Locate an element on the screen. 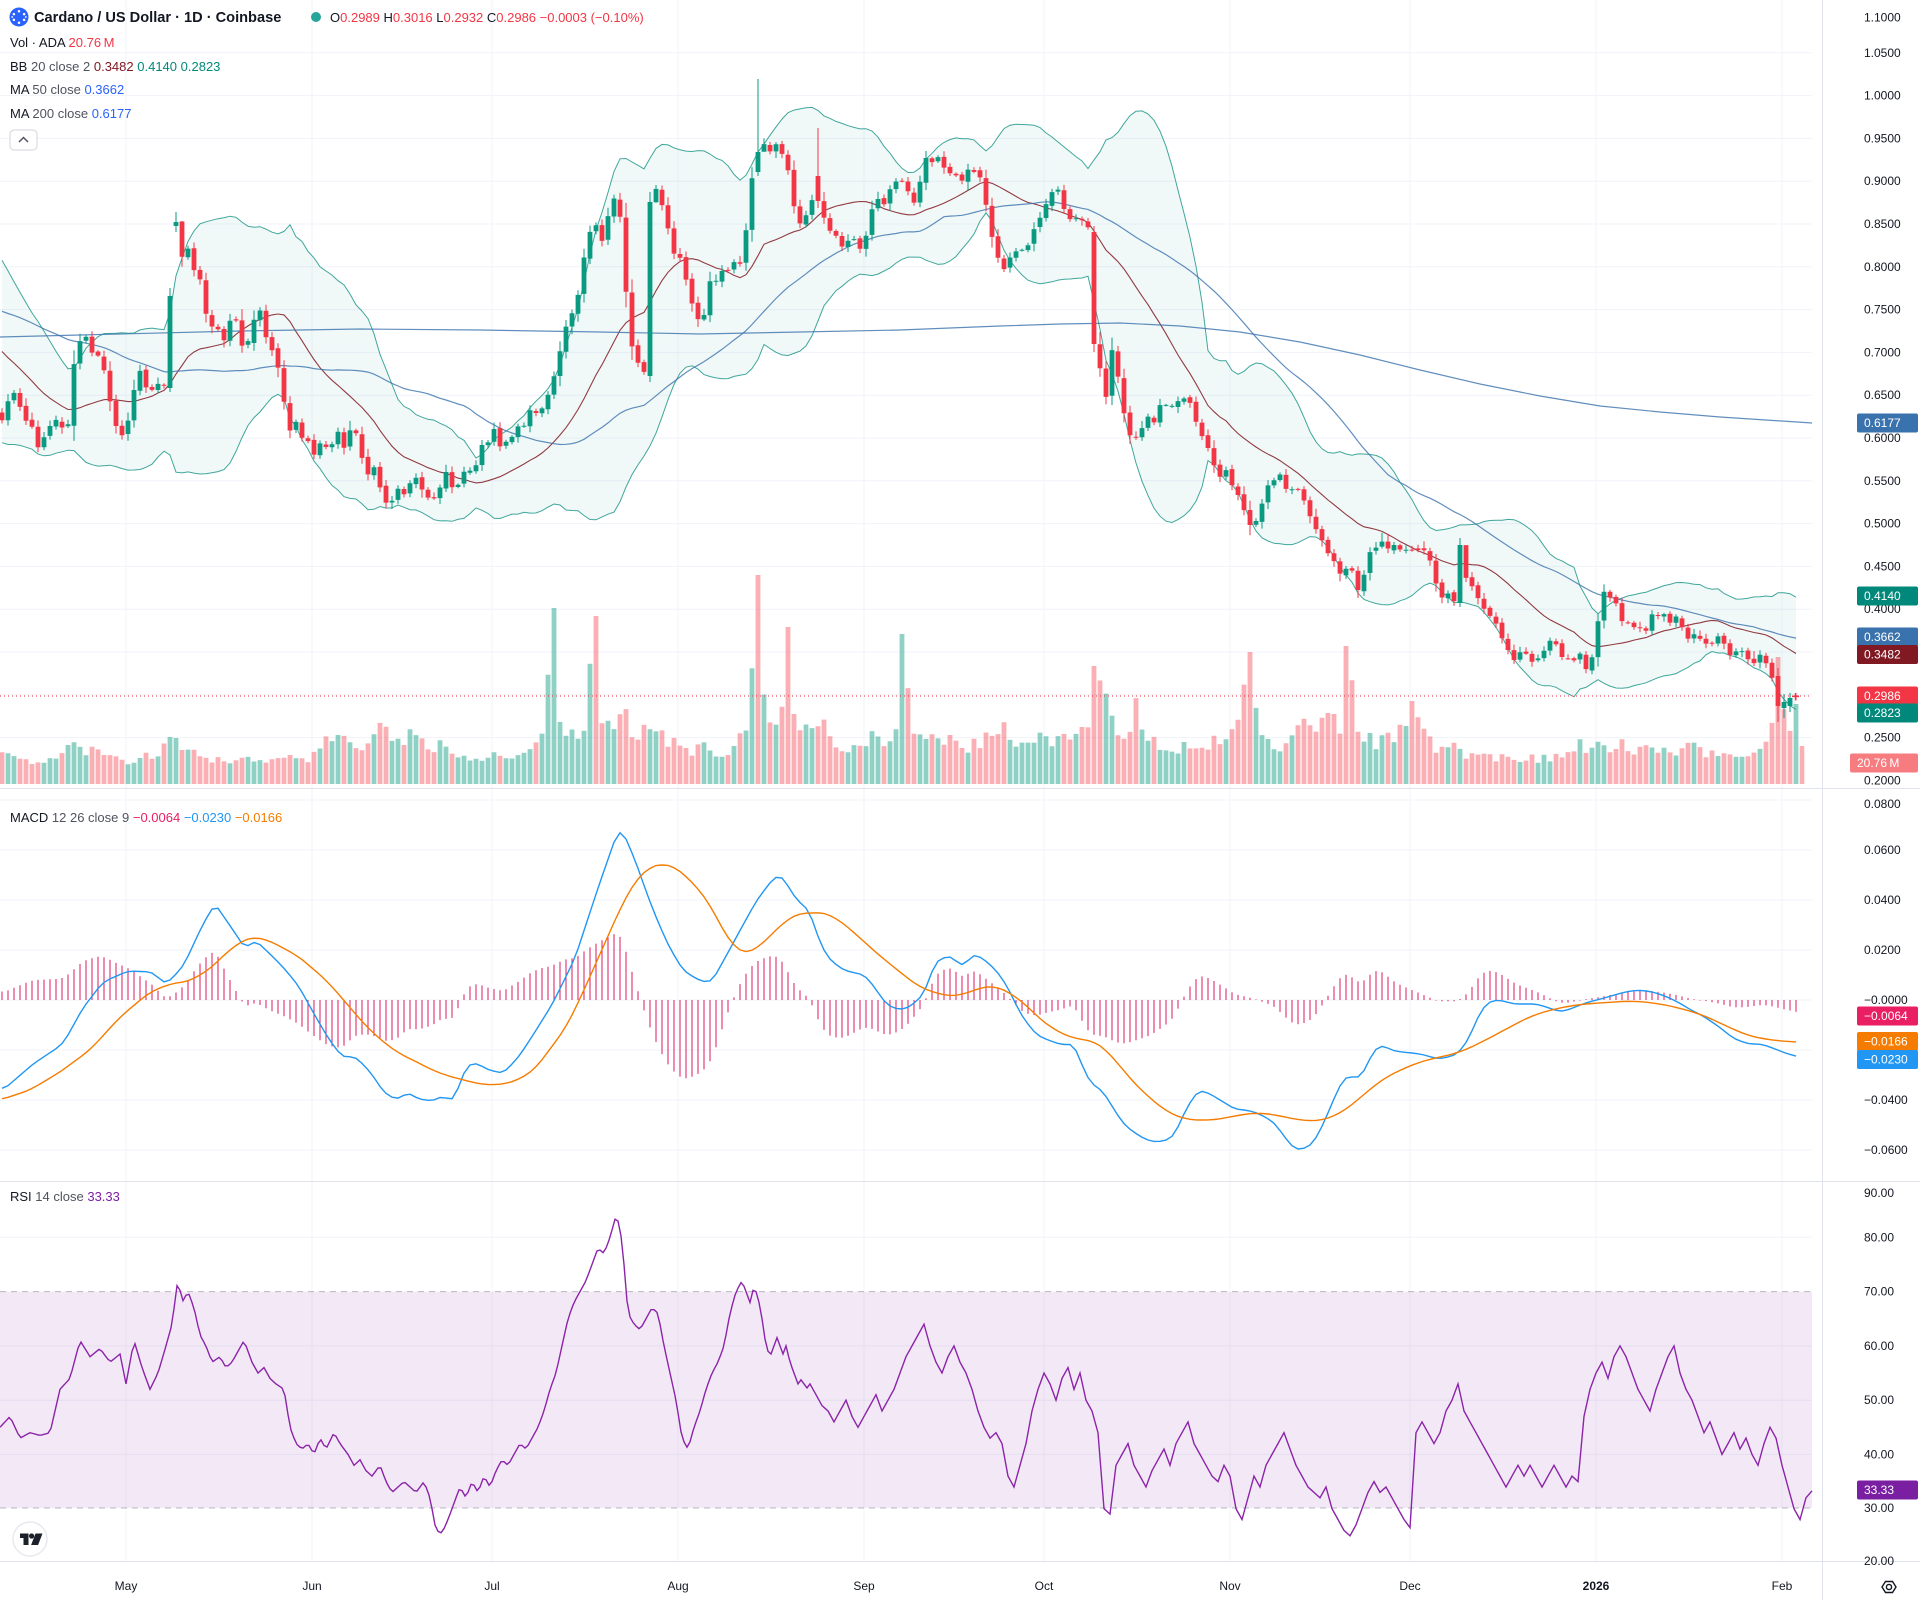 This screenshot has width=1920, height=1600. svg-text: 33.33 is located at coordinates (1879, 1490).